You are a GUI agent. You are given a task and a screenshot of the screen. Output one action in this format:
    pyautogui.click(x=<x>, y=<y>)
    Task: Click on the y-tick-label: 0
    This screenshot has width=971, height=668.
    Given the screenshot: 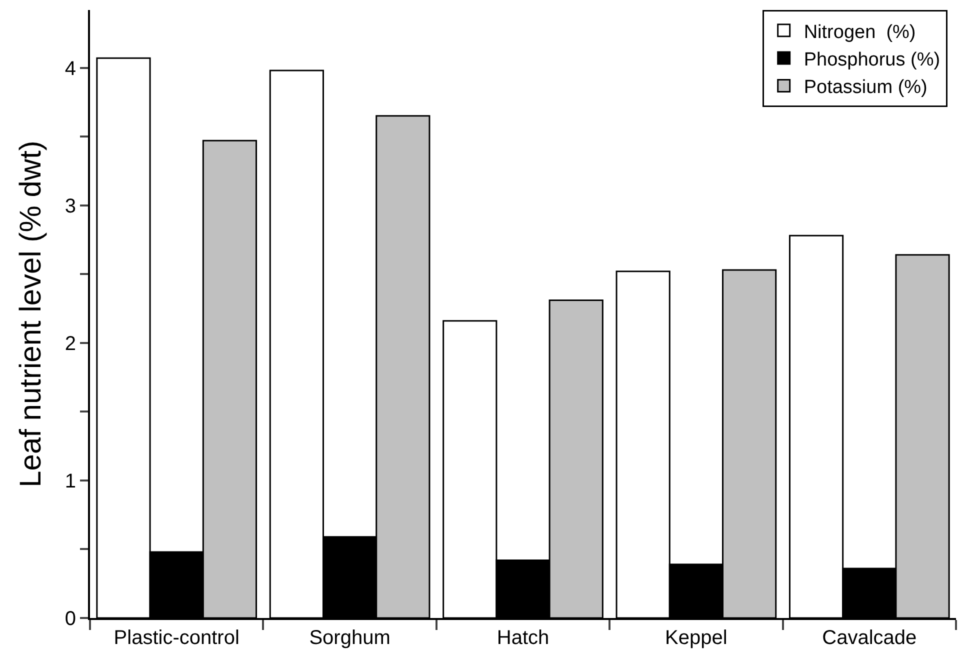 What is the action you would take?
    pyautogui.click(x=70, y=619)
    